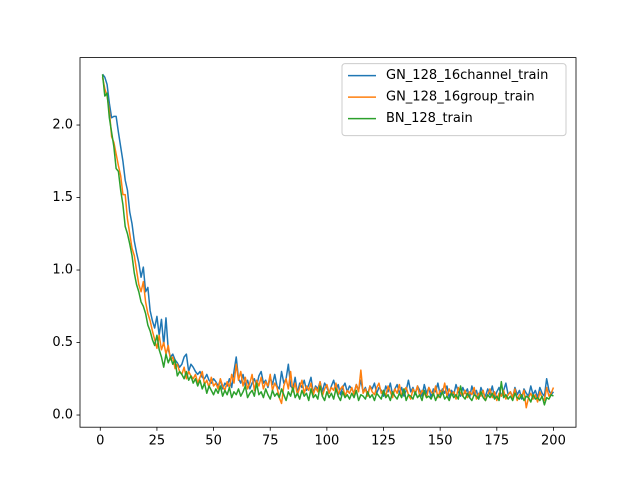 This screenshot has height=480, width=640. What do you see at coordinates (62, 342) in the screenshot?
I see `y-tick-label: 0.5` at bounding box center [62, 342].